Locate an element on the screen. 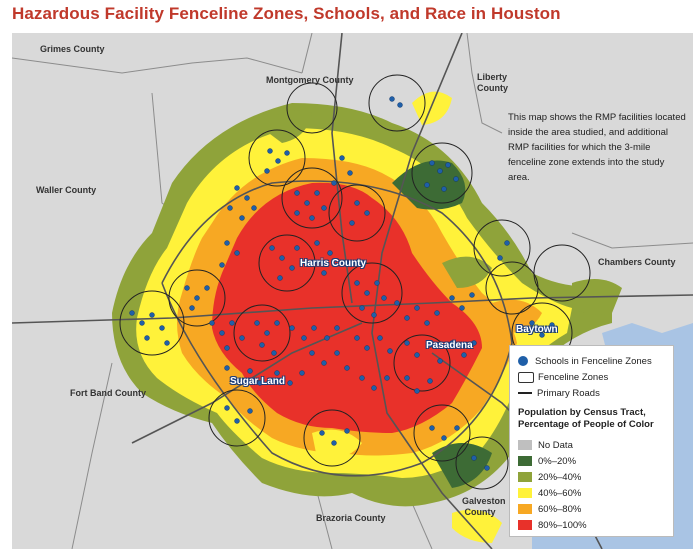  county-label-galveston: Galveston County is located at coordinates (484, 506).